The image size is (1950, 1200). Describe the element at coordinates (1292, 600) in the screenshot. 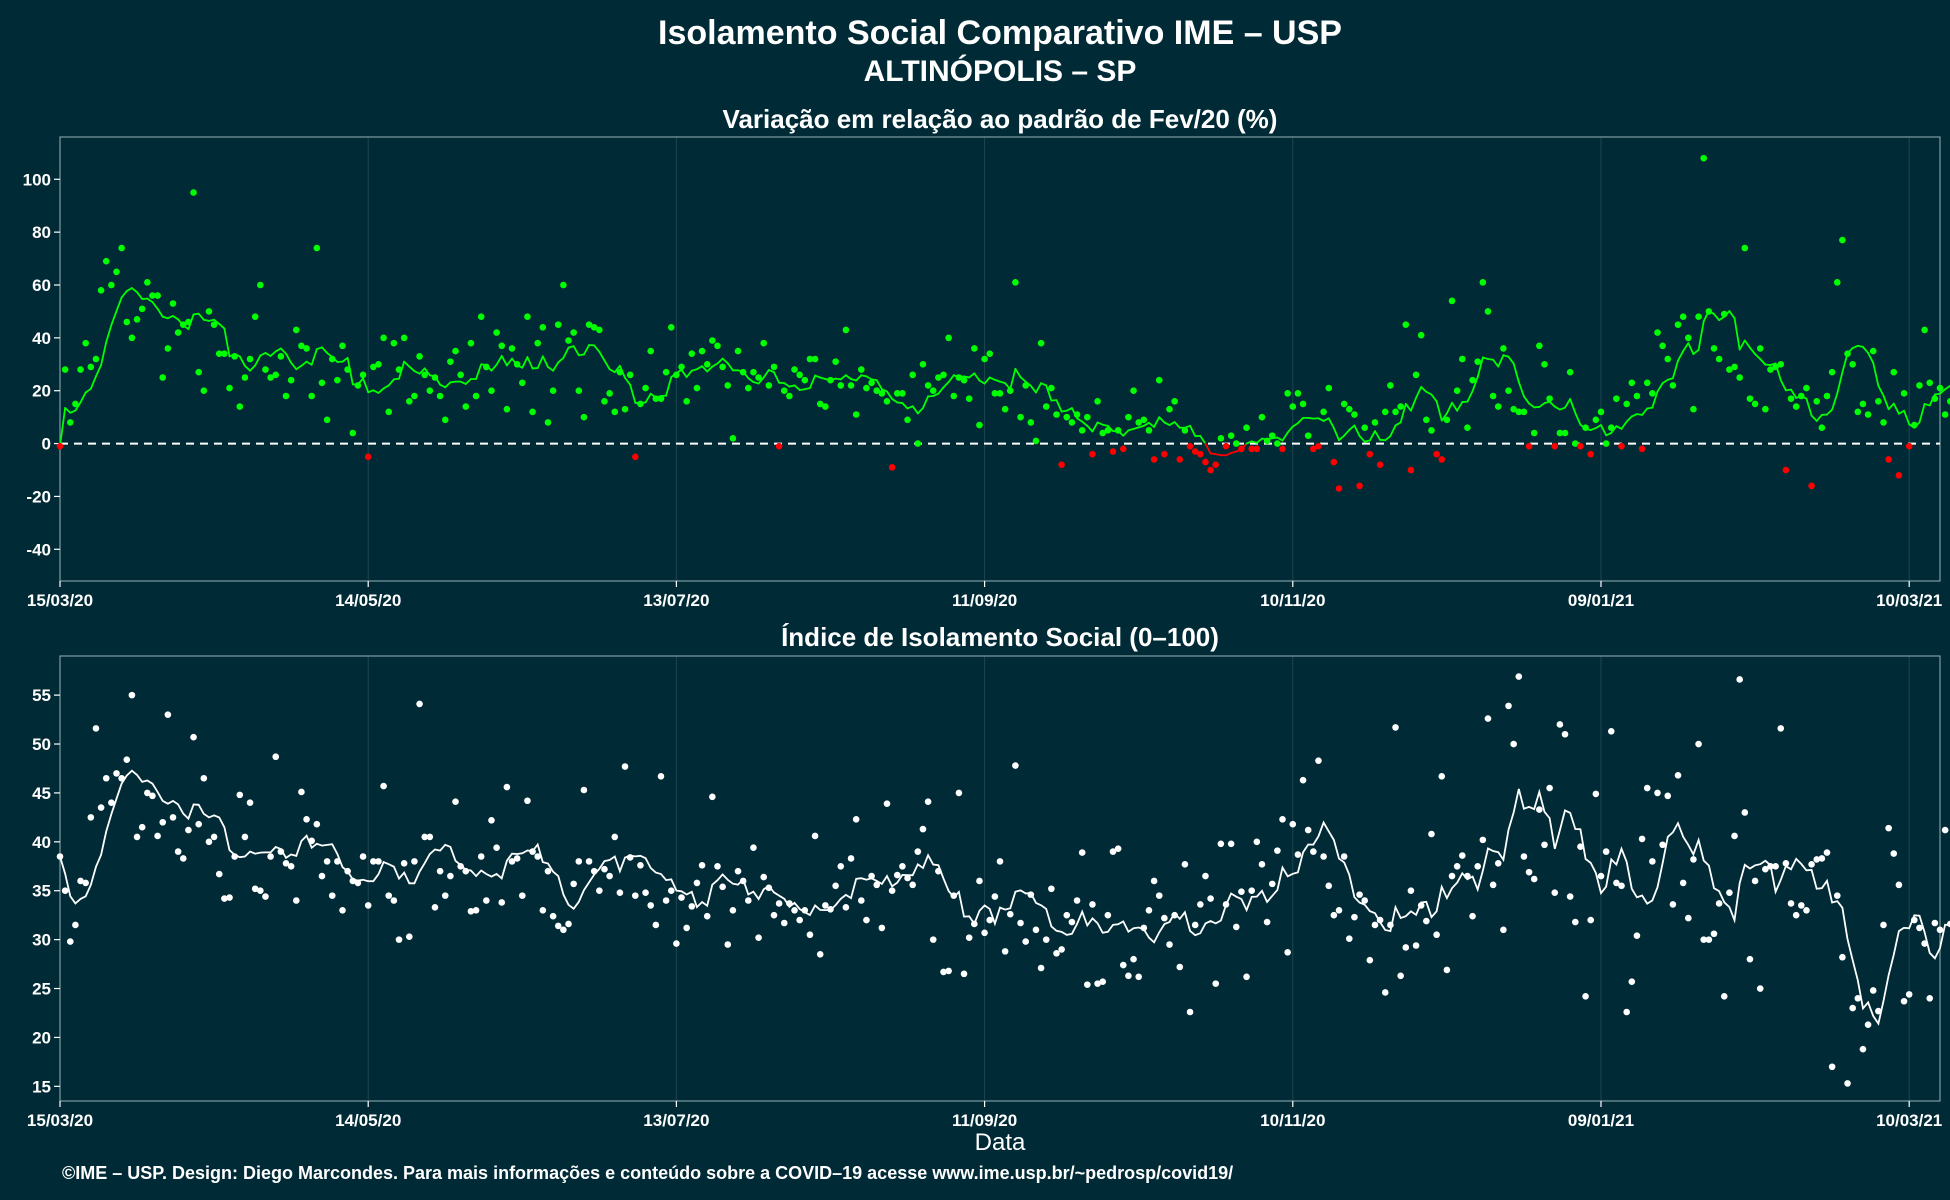

I see `panel-1-xtick-label-4: 10/11/20` at that location.